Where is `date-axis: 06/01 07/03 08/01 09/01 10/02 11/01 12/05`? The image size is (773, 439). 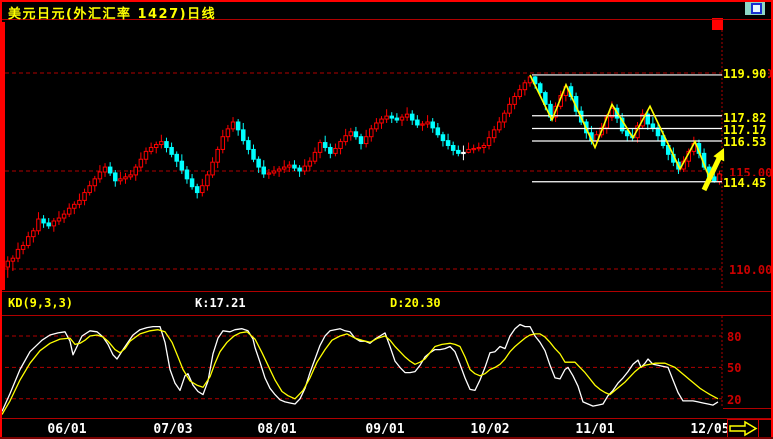 date-axis: 06/01 07/03 08/01 09/01 10/02 11/01 12/05 is located at coordinates (386, 428).